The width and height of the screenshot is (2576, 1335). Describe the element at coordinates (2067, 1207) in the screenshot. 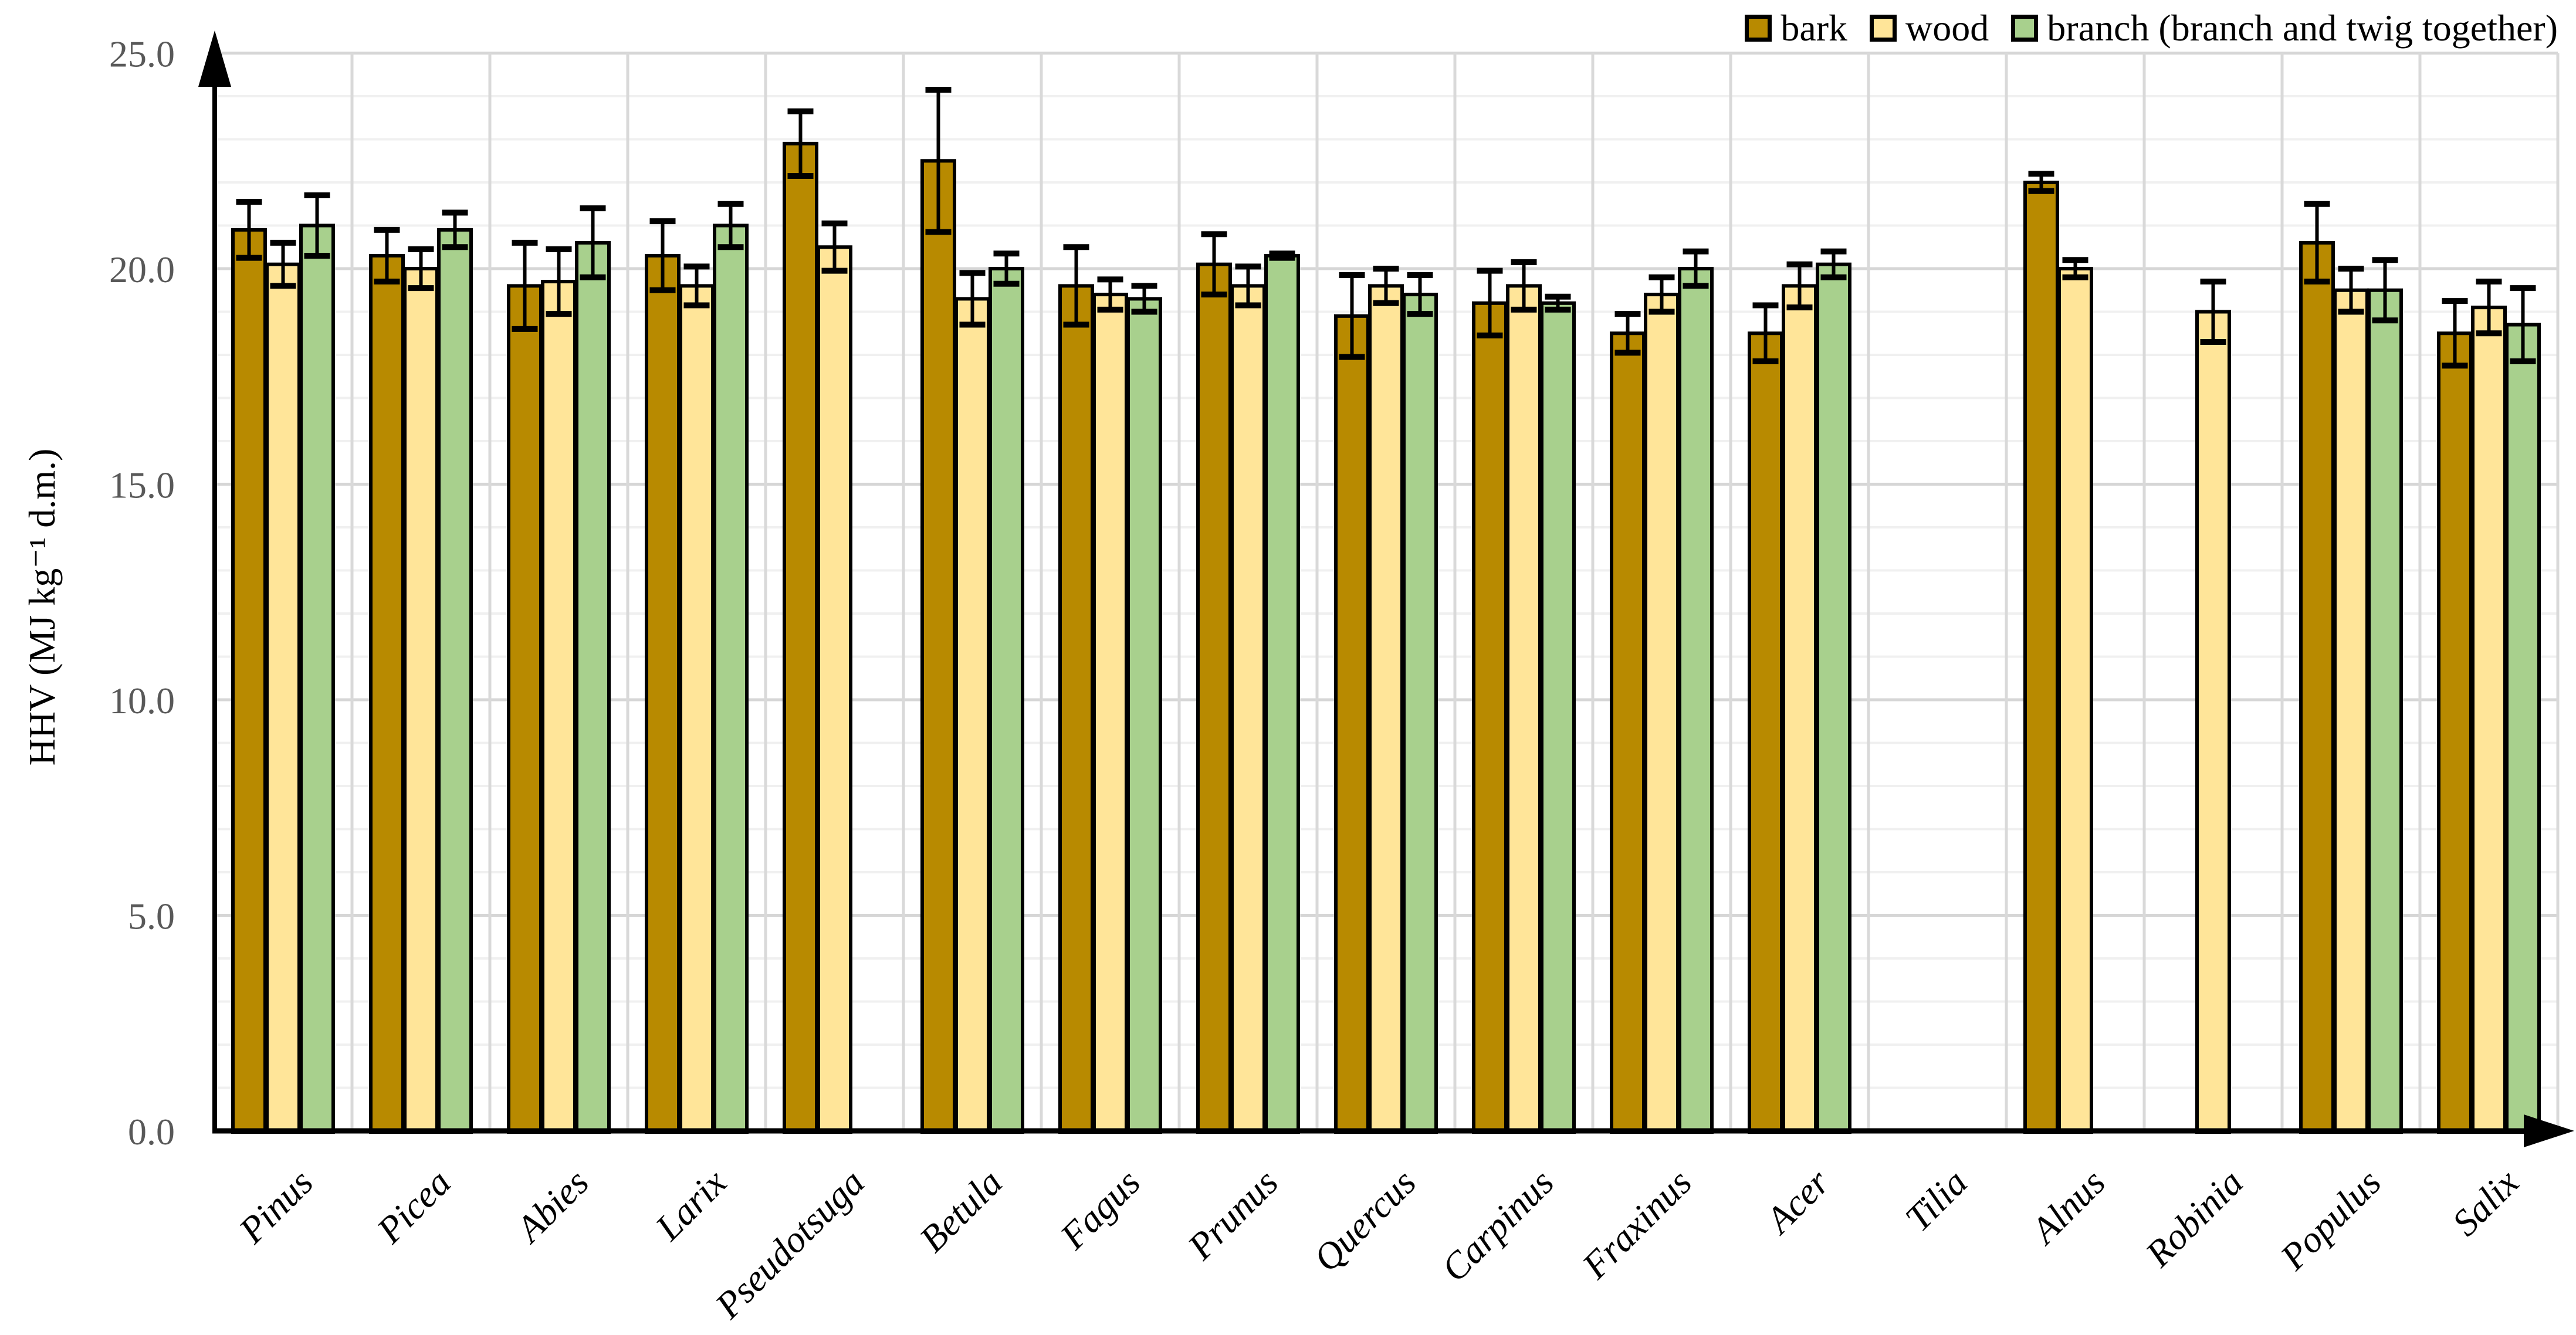

I see `x-category-label-alnus: Alnus` at that location.